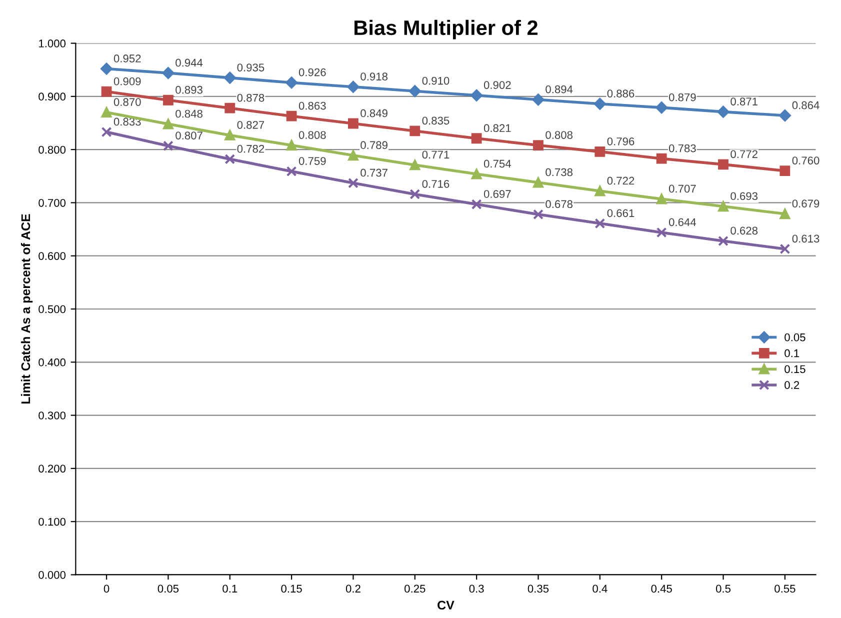 The image size is (841, 618). Describe the element at coordinates (792, 385) in the screenshot. I see `legend-label: 0.2` at that location.